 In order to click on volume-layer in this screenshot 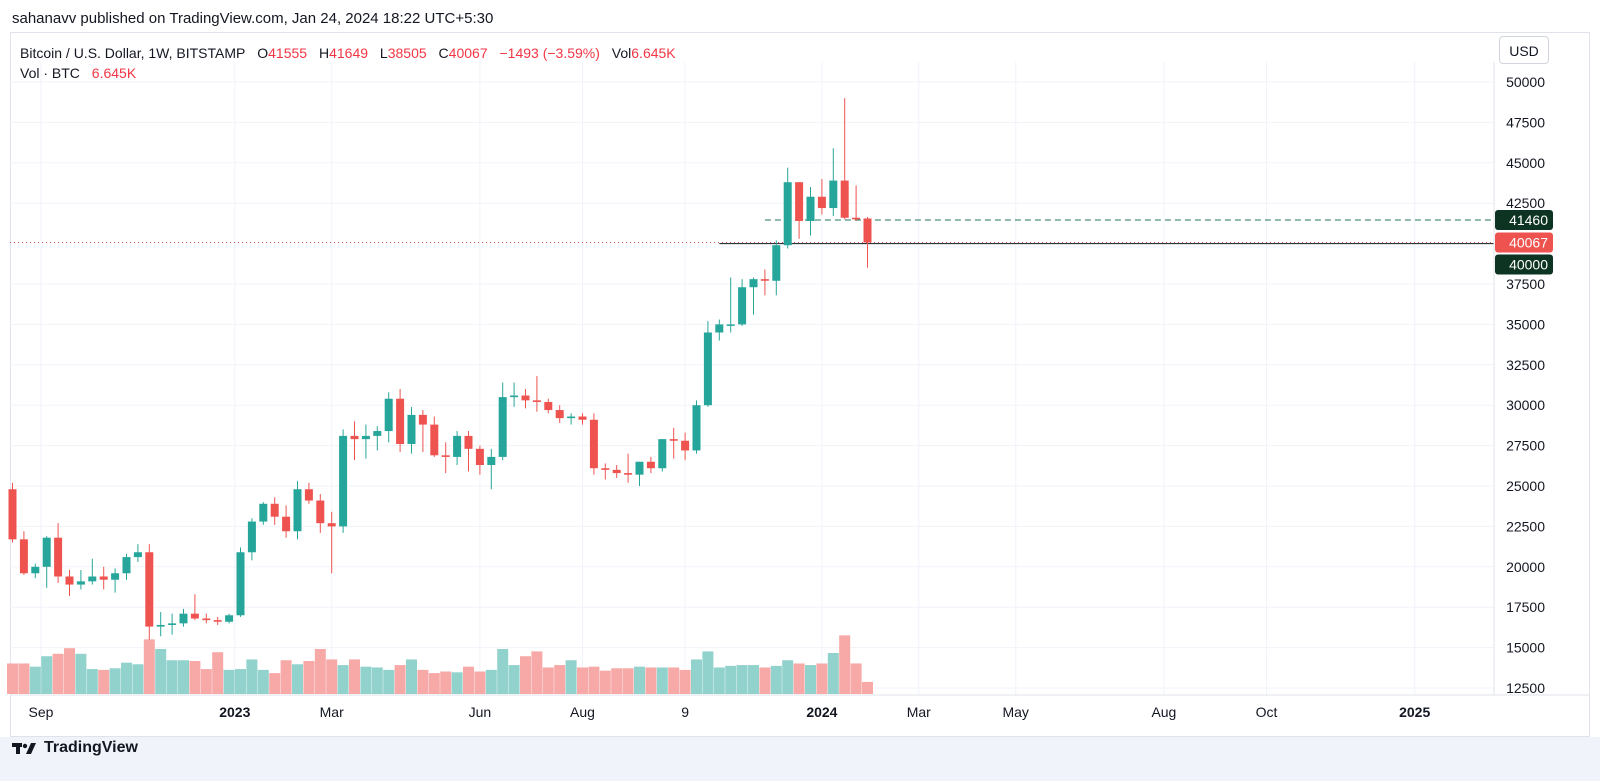, I will do `click(440, 664)`.